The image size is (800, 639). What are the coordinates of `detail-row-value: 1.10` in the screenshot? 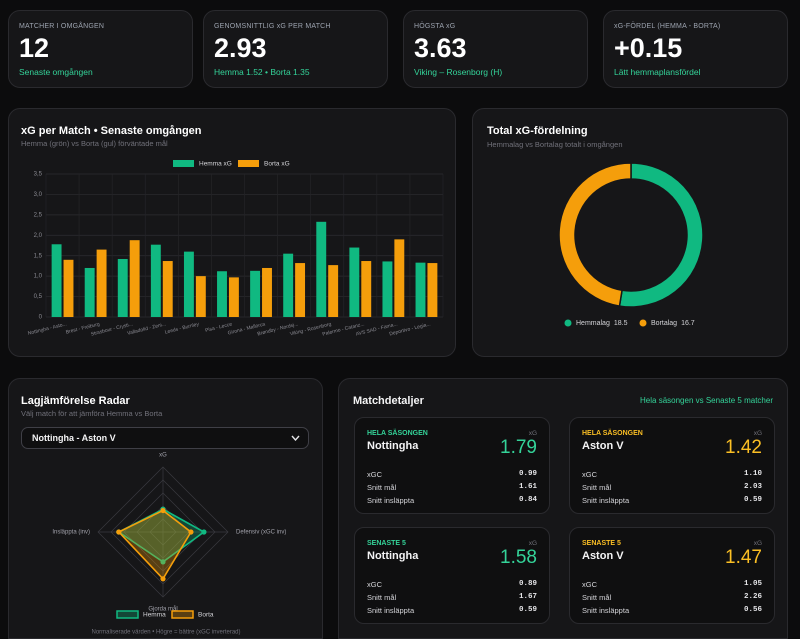 It's located at (752, 474).